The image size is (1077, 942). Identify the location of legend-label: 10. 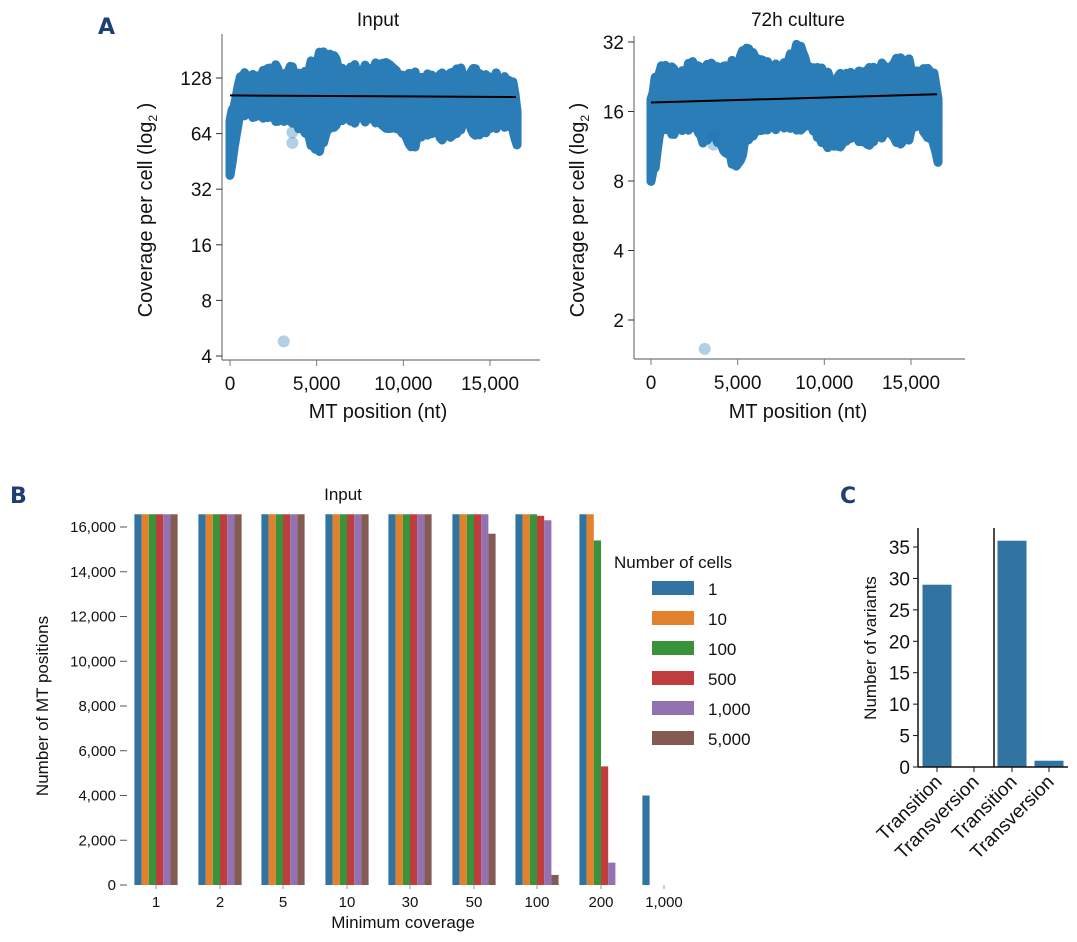
(717, 619).